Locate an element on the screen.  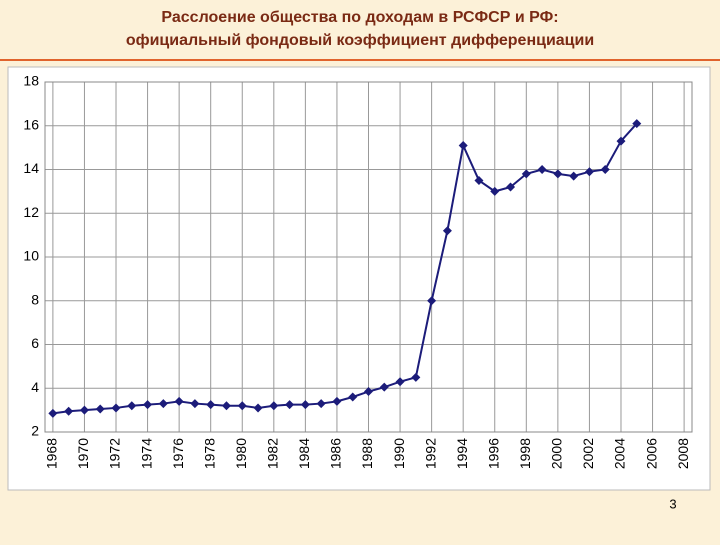
y-tick-label: 8 is located at coordinates (35, 299).